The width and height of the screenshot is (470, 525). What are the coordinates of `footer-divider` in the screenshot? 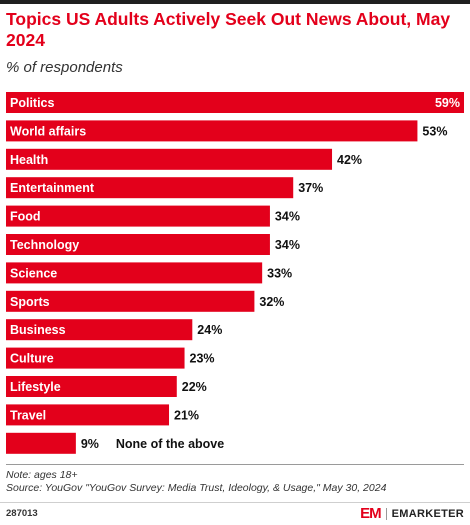 It's located at (235, 502).